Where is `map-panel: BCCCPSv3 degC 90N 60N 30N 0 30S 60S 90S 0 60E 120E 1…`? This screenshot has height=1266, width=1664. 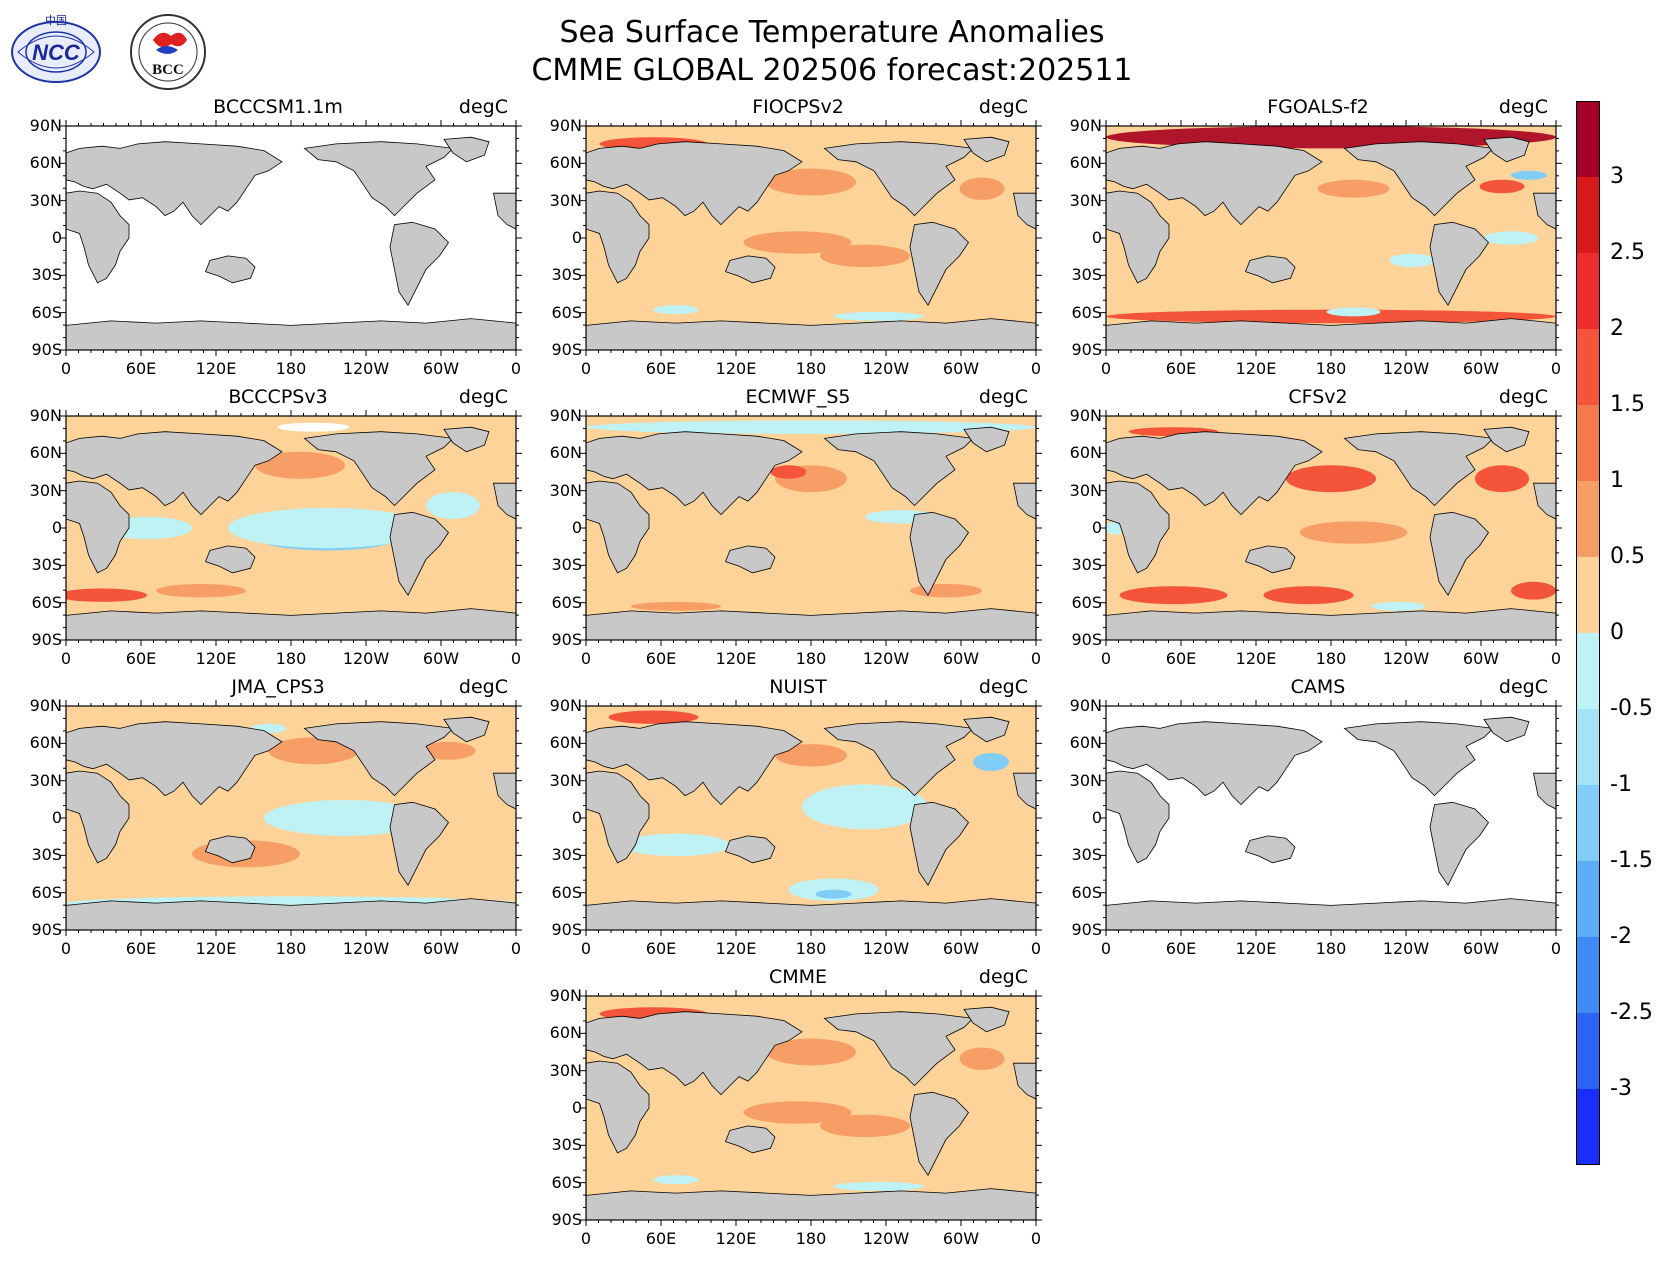
map-panel: BCCCPSv3 degC 90N 60N 30N 0 30S 60S 90S 0 60E 120E 1… is located at coordinates (298, 536).